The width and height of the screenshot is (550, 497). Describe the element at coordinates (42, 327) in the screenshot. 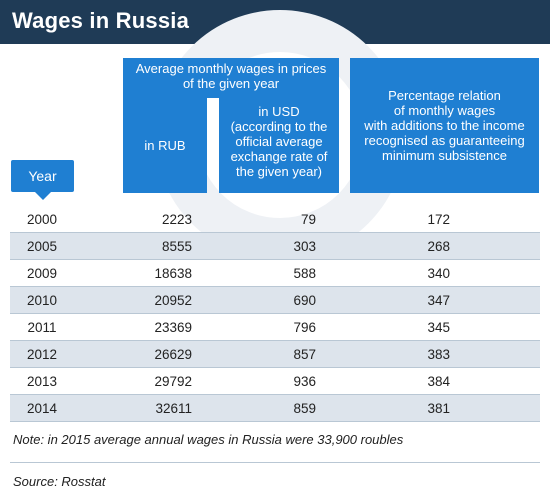

I see `cell-year: 2011` at that location.